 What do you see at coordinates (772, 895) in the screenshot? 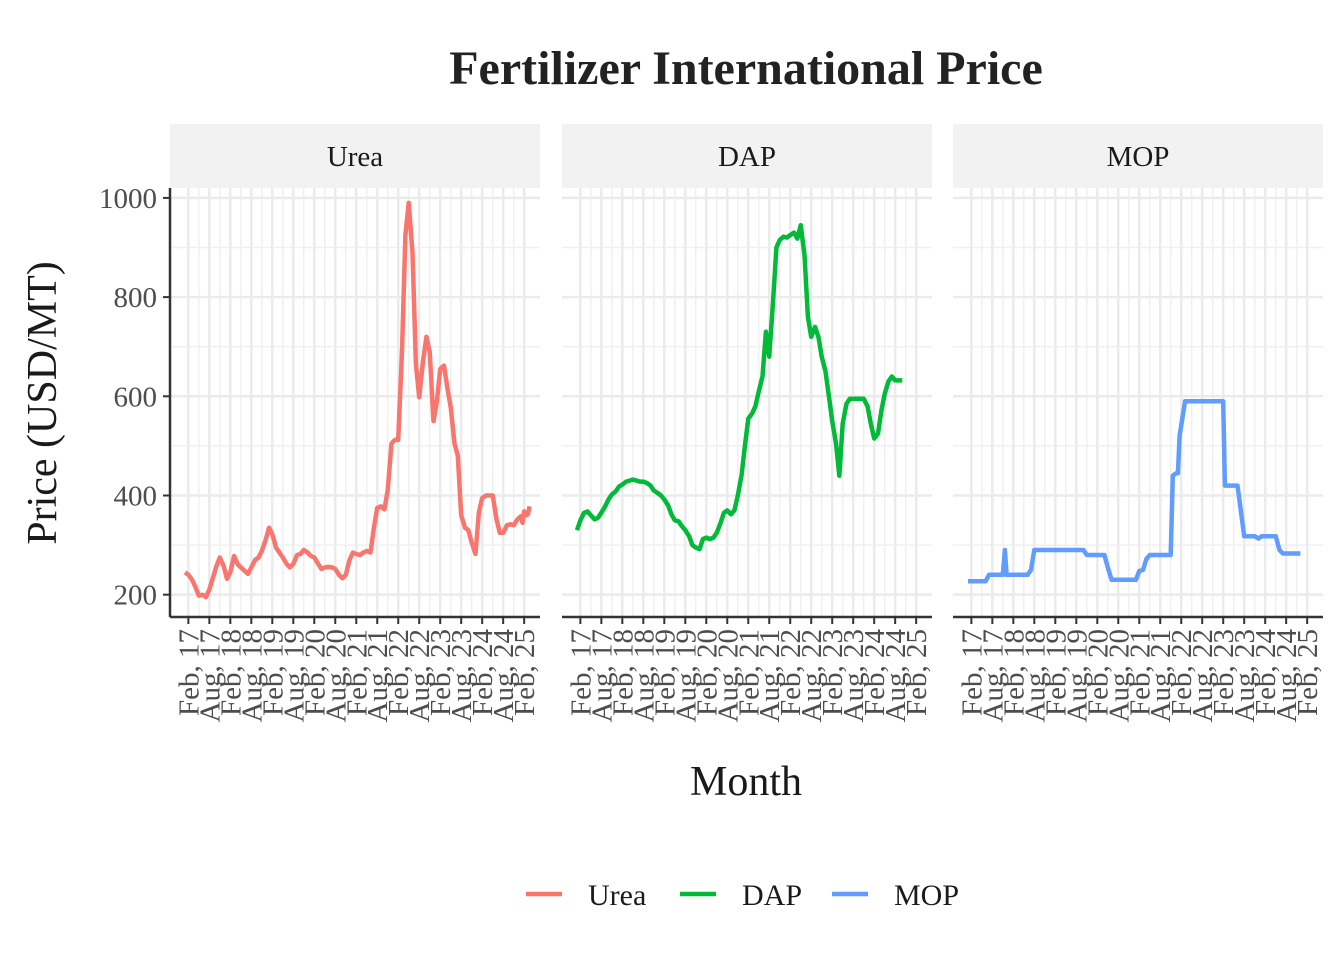
I see `legend-label-dap: DAP` at bounding box center [772, 895].